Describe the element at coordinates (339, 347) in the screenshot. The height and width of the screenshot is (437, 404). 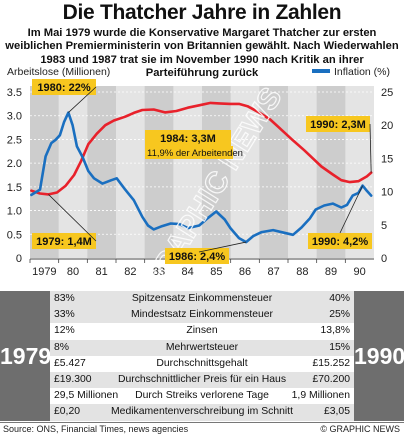
I see `value-1990: 15%` at that location.